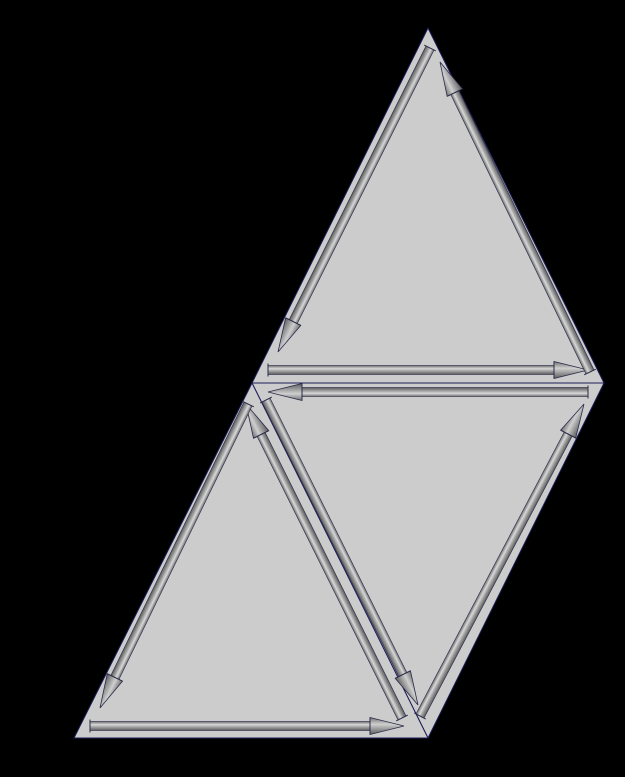 The image size is (625, 777). Describe the element at coordinates (177, 554) in the screenshot. I see `half-edge-bottom-left-down` at that location.